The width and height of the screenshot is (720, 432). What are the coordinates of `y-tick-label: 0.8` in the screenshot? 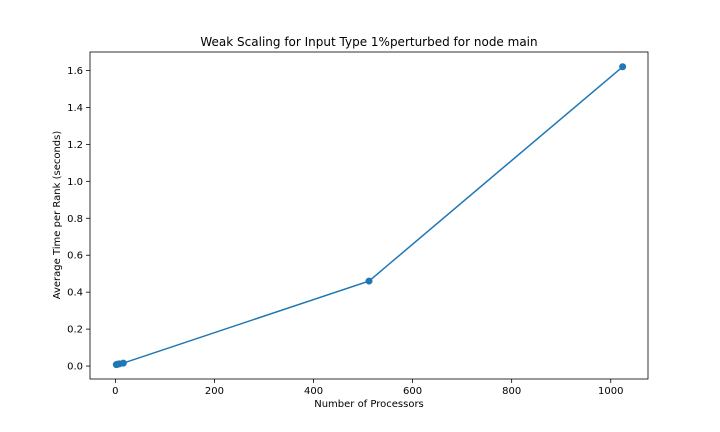 It's located at (75, 219).